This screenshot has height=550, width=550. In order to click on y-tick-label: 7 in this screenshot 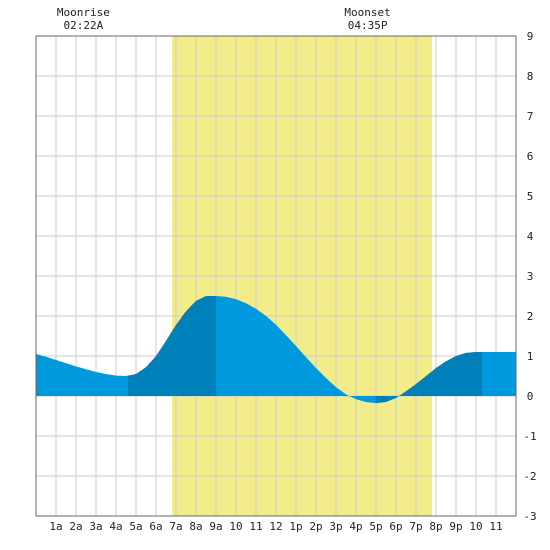, I will do `click(530, 116)`.